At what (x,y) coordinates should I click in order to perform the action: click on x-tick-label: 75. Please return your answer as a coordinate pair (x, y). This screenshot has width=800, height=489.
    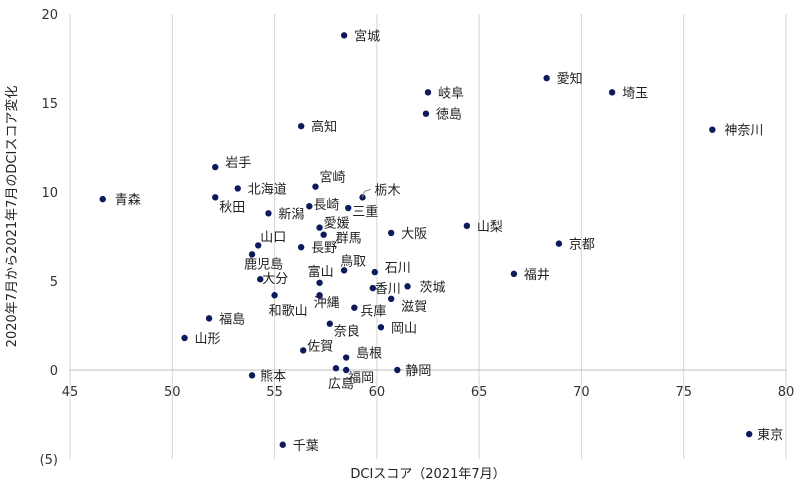
    Looking at the image, I should click on (683, 392).